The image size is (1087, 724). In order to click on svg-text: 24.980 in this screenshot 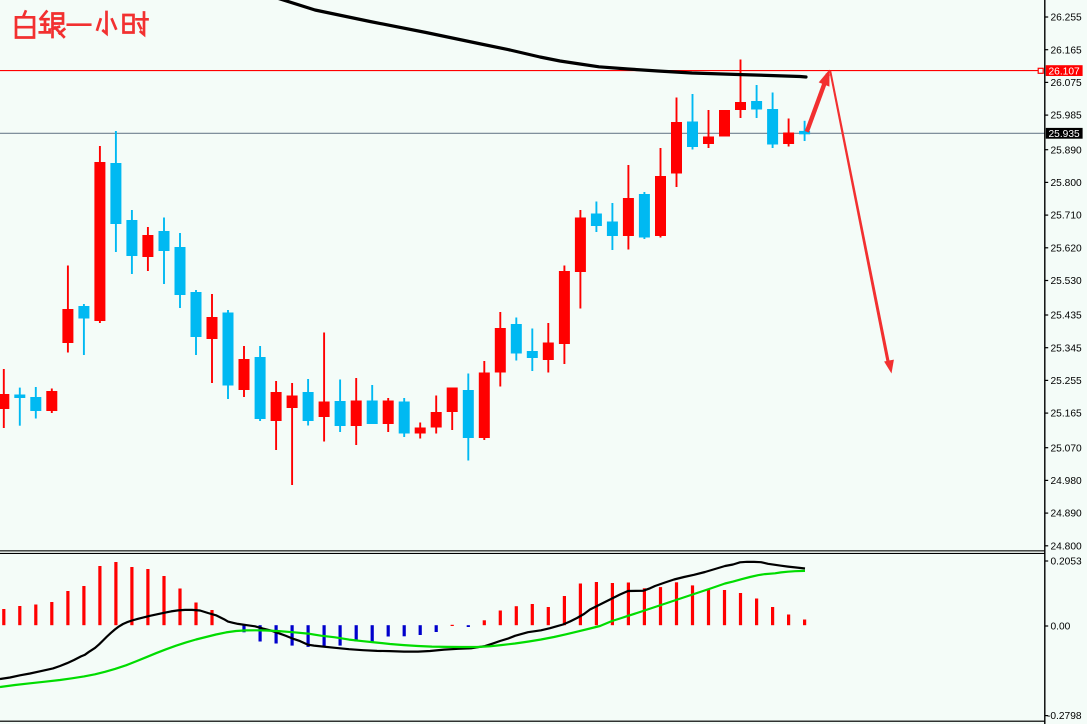, I will do `click(1066, 481)`.